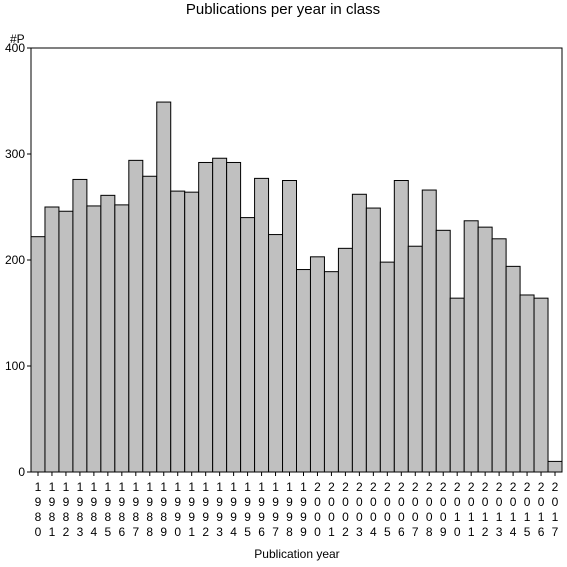  Describe the element at coordinates (289, 326) in the screenshot. I see `bar-1998` at that location.